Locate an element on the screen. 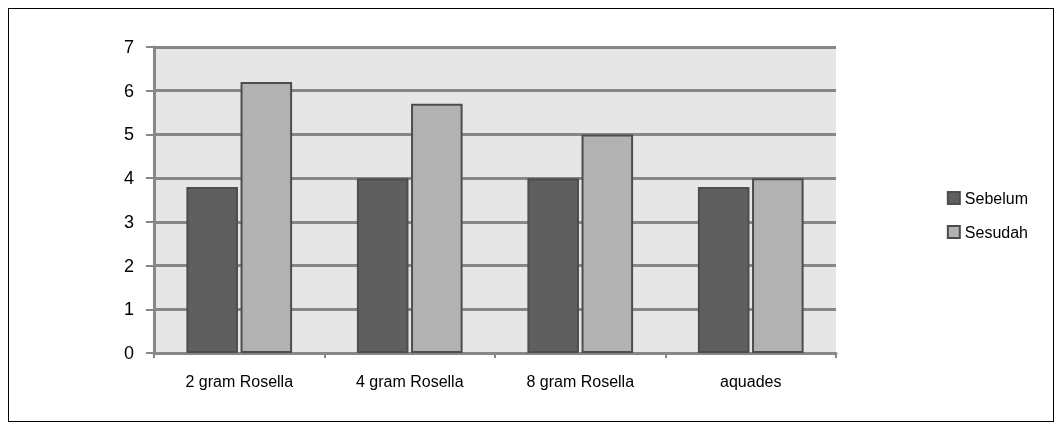 The image size is (1062, 430). x-tick-label: aquades is located at coordinates (751, 381).